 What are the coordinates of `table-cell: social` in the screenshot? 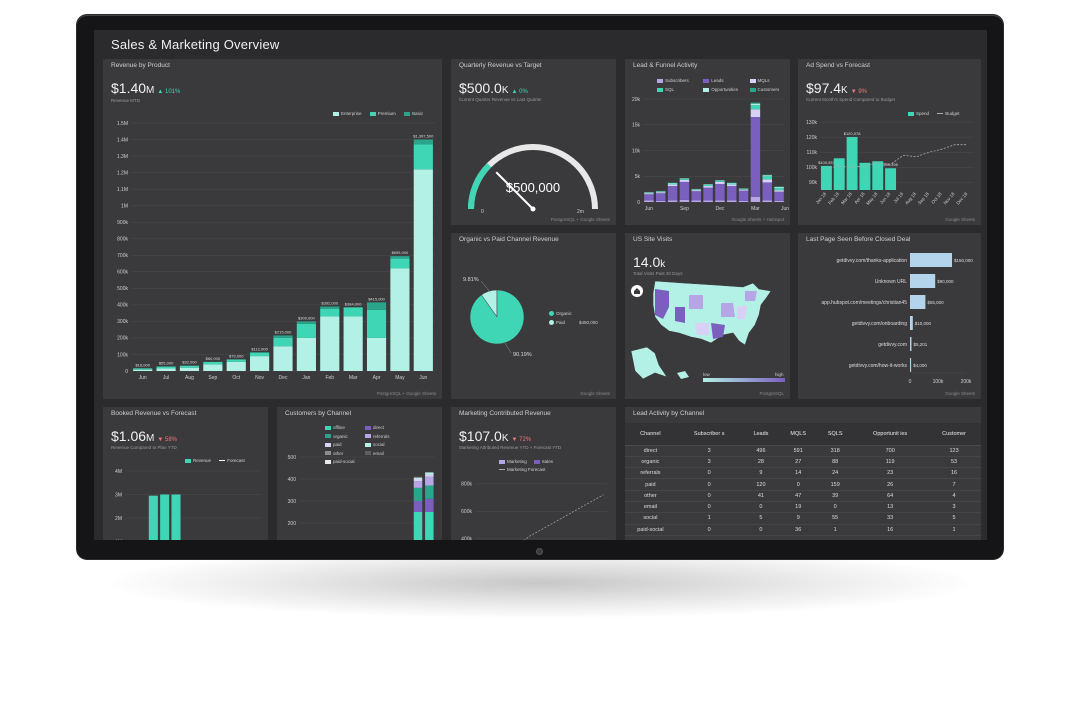 It's located at (650, 518).